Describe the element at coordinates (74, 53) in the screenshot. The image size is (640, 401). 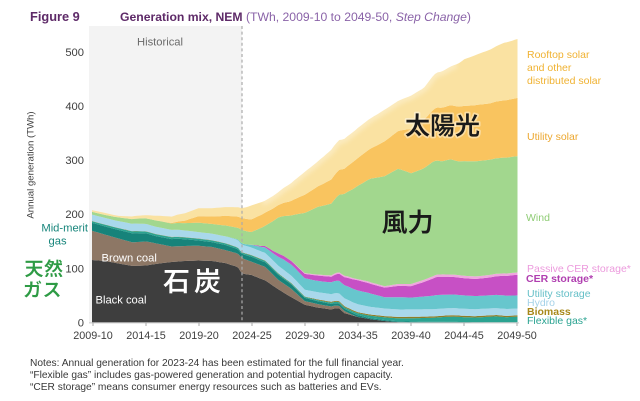
I see `svg-text: 500` at that location.